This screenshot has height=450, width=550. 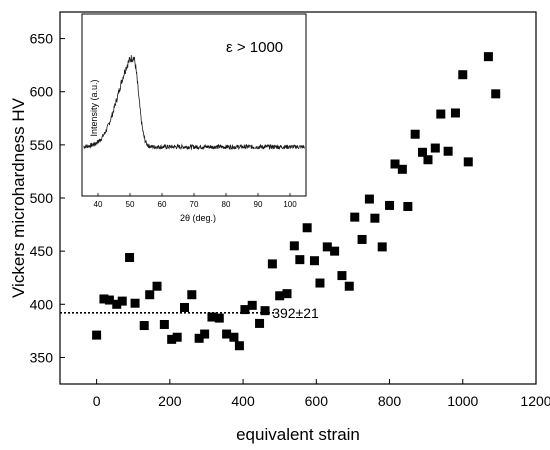 I want to click on inset-x-tick-label: 80, so click(x=226, y=204).